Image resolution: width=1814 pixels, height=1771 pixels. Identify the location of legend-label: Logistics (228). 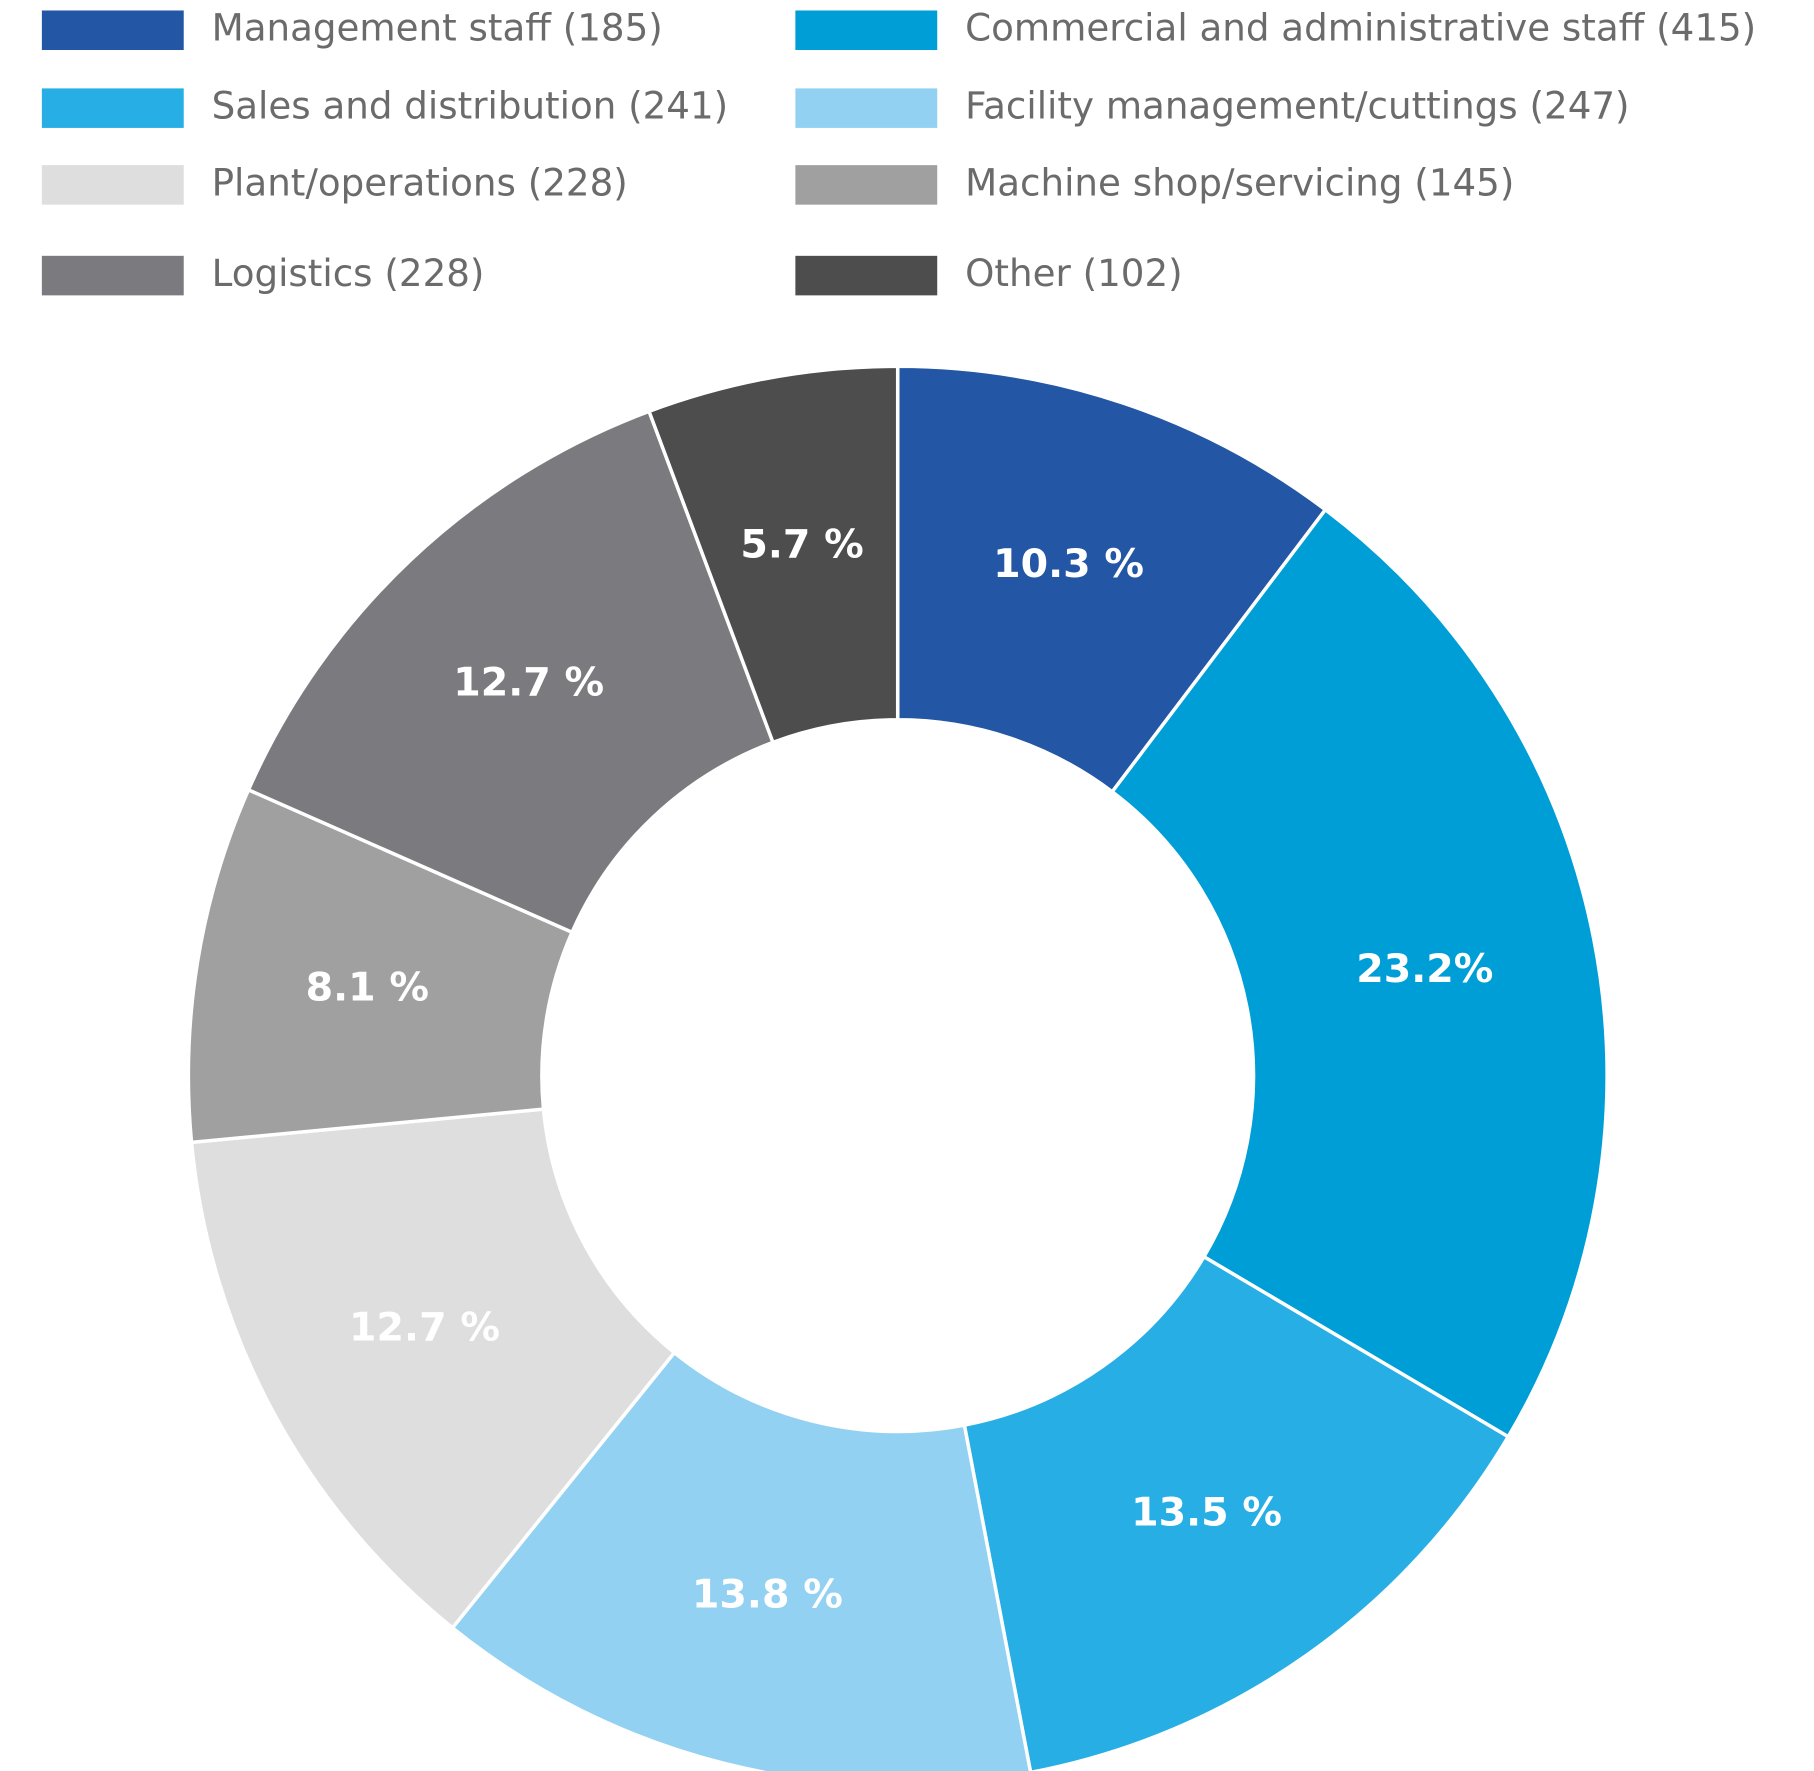
(348, 273).